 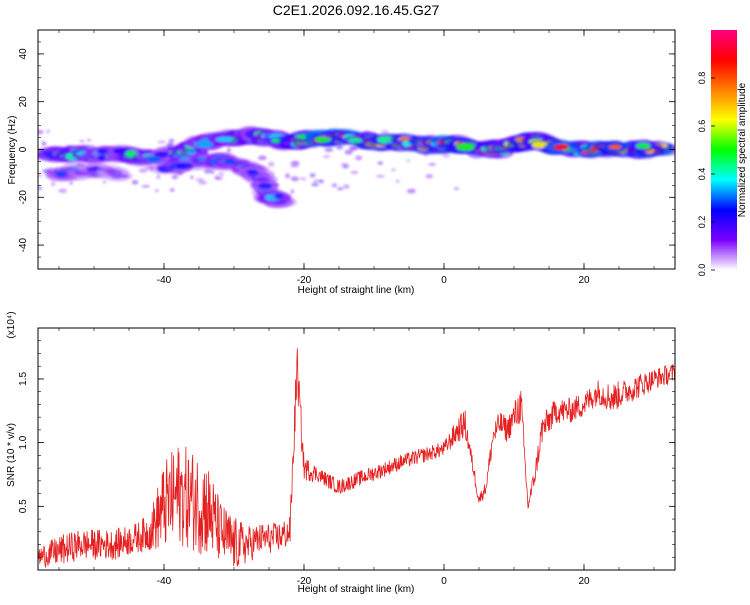 I want to click on colorbar-tick-label: 0.4, so click(x=702, y=174).